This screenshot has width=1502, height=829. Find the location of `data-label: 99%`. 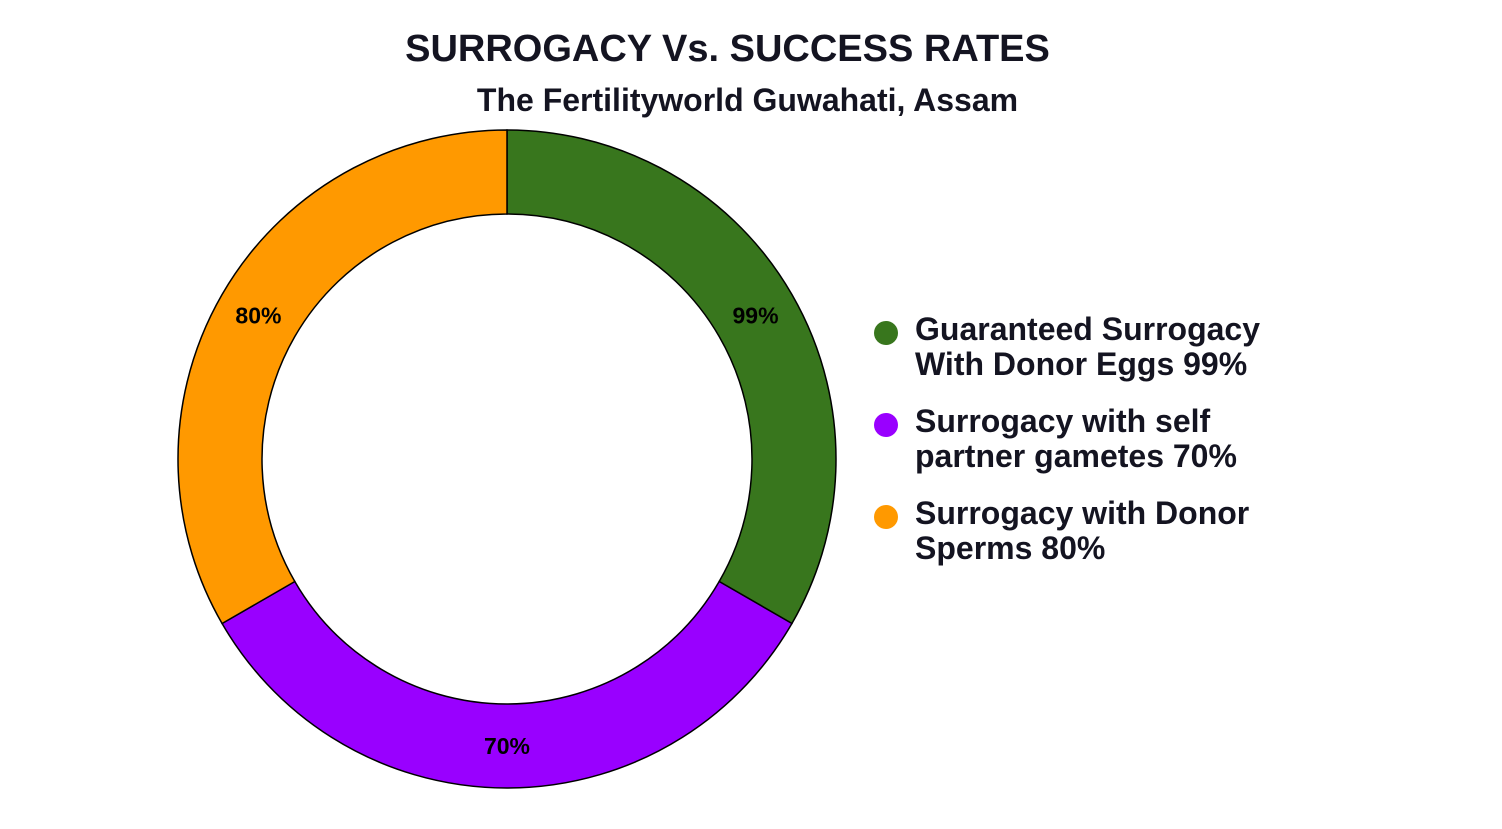

data-label: 99% is located at coordinates (756, 316).